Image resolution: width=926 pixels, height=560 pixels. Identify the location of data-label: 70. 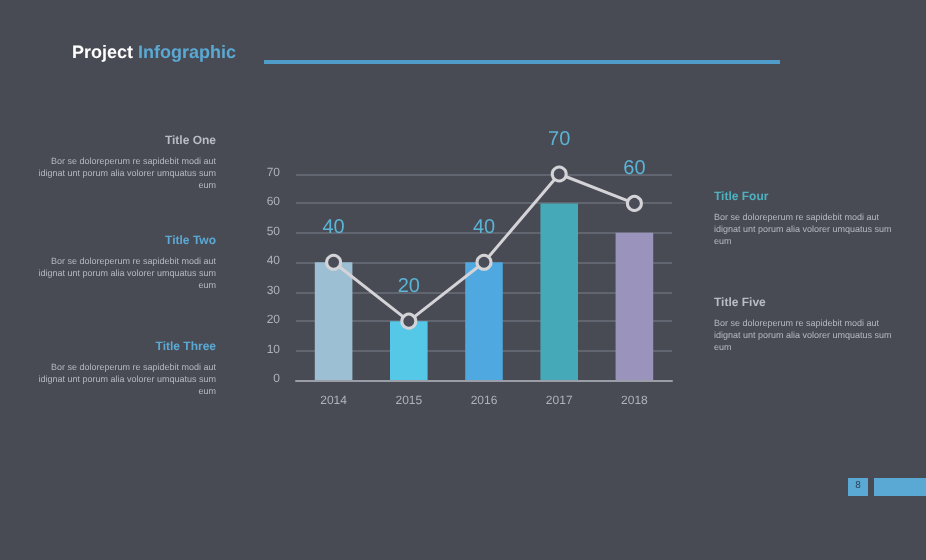
(560, 139).